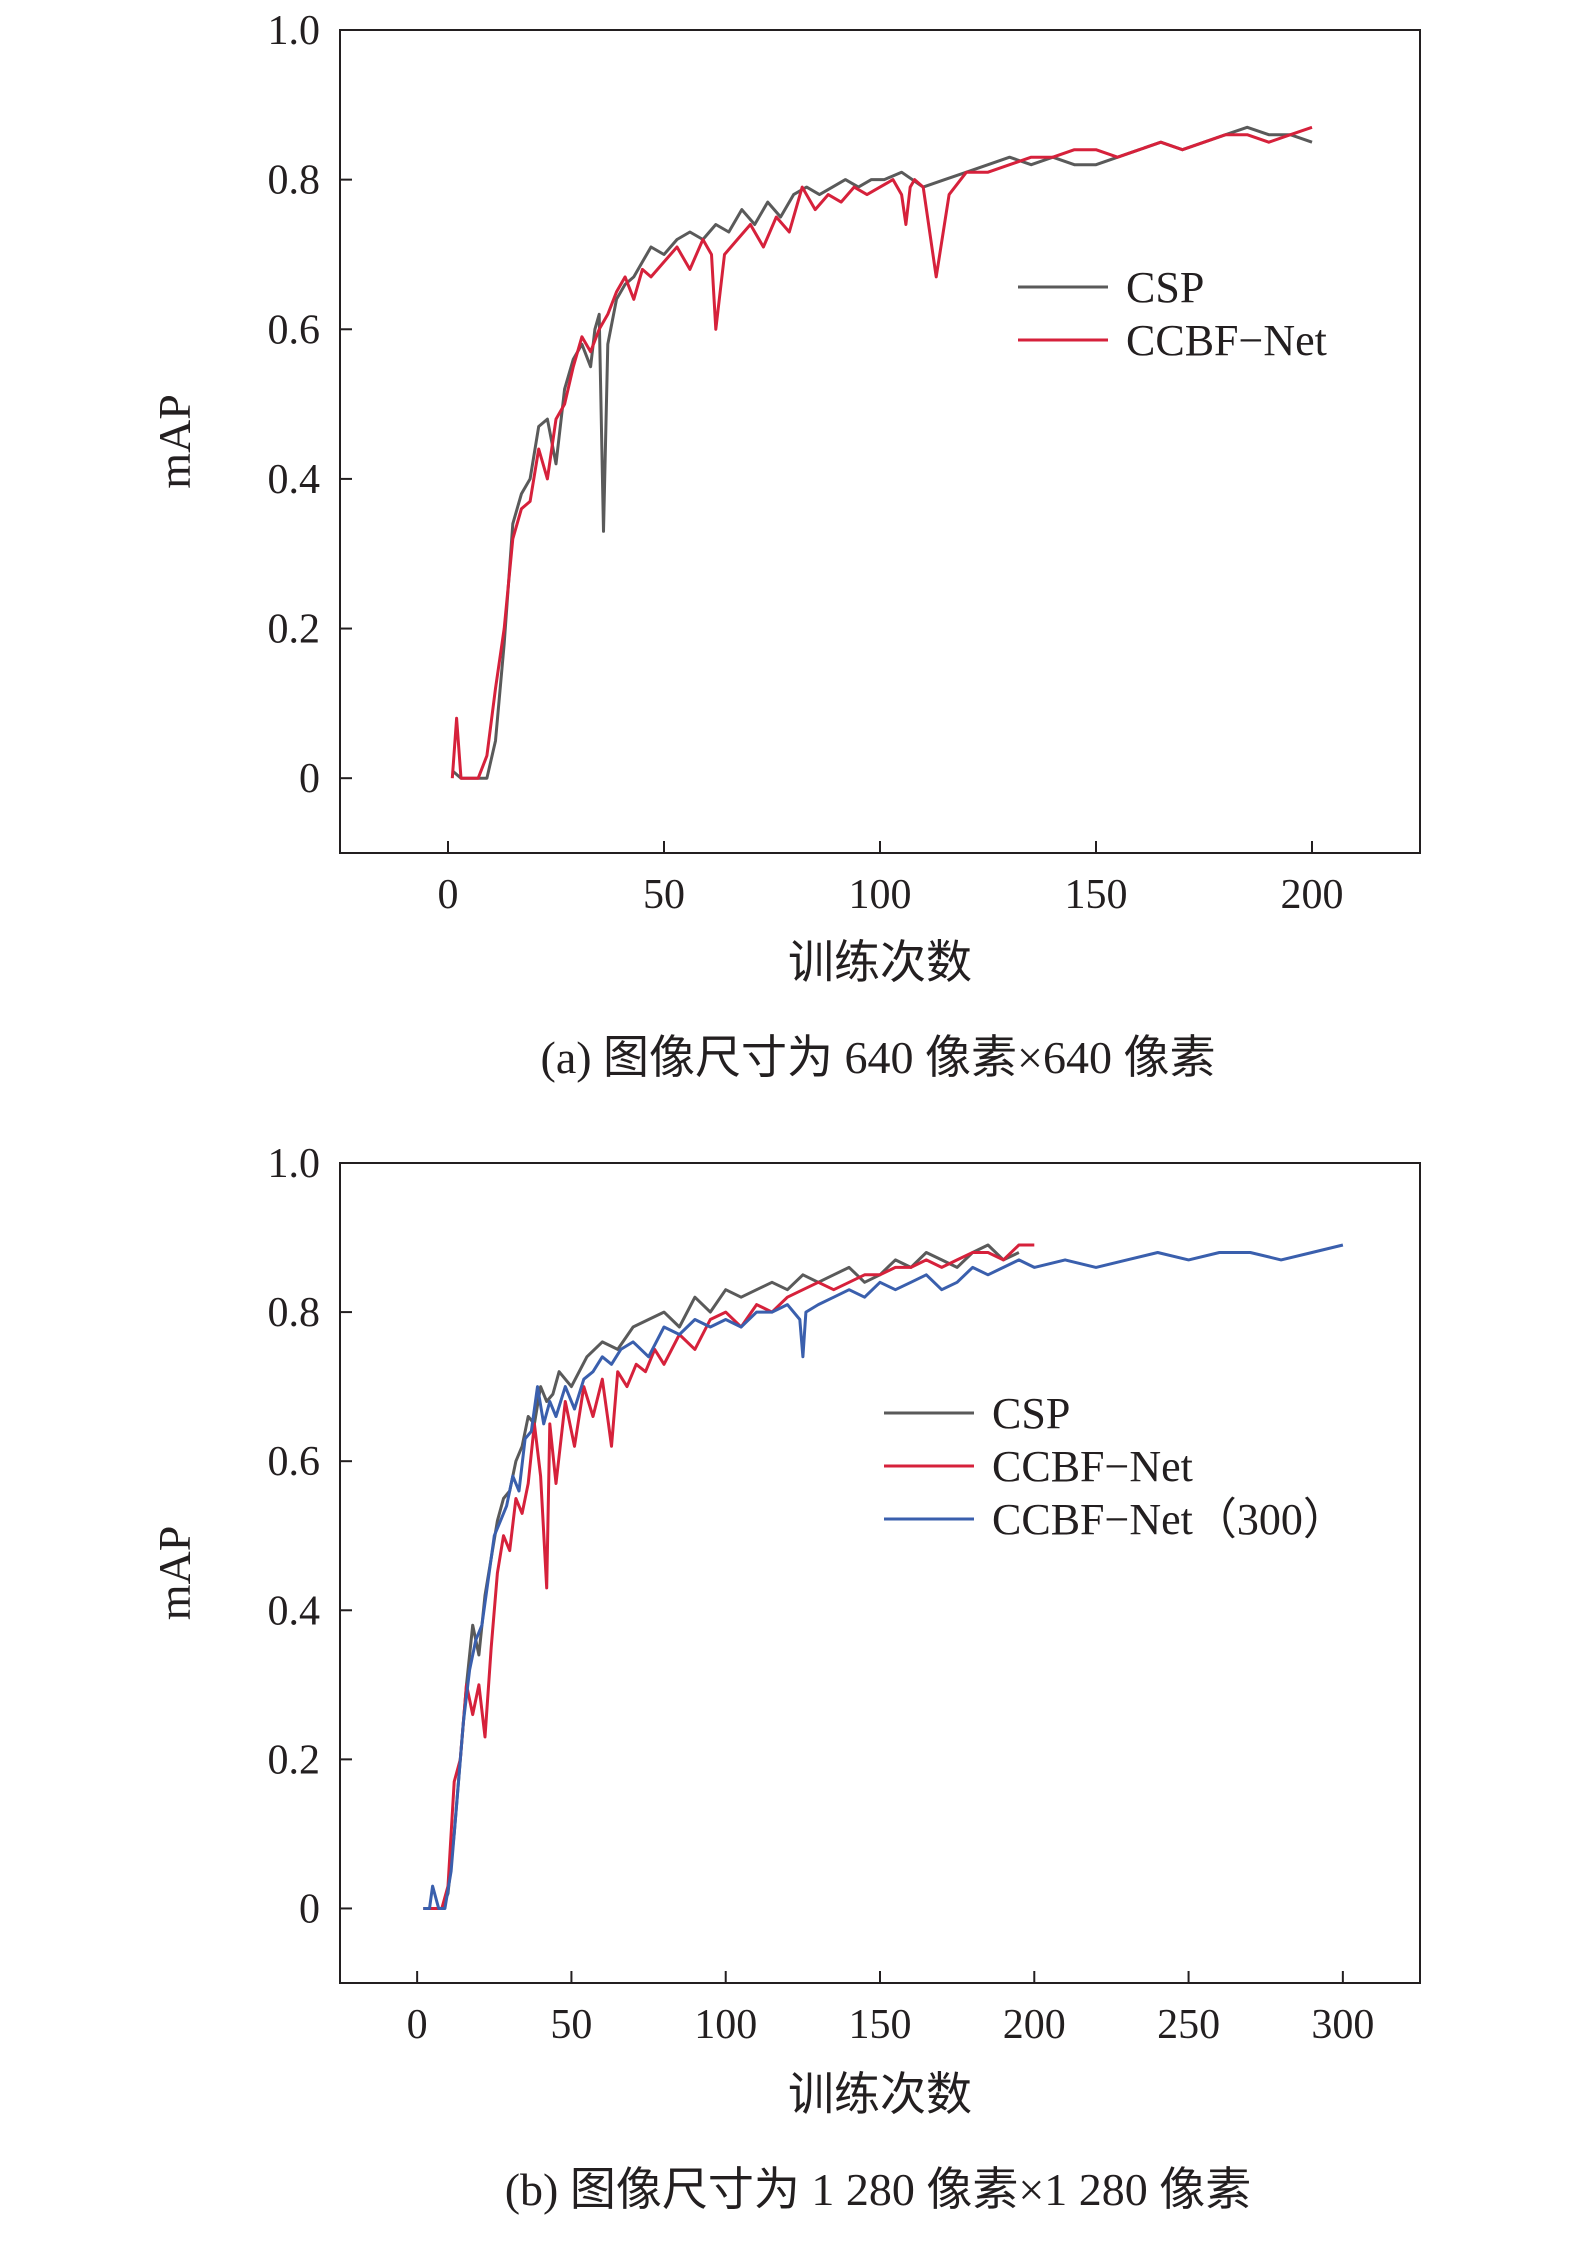 This screenshot has width=1575, height=2253. Describe the element at coordinates (1188, 2025) in the screenshot. I see `x-tick-label: 250` at that location.